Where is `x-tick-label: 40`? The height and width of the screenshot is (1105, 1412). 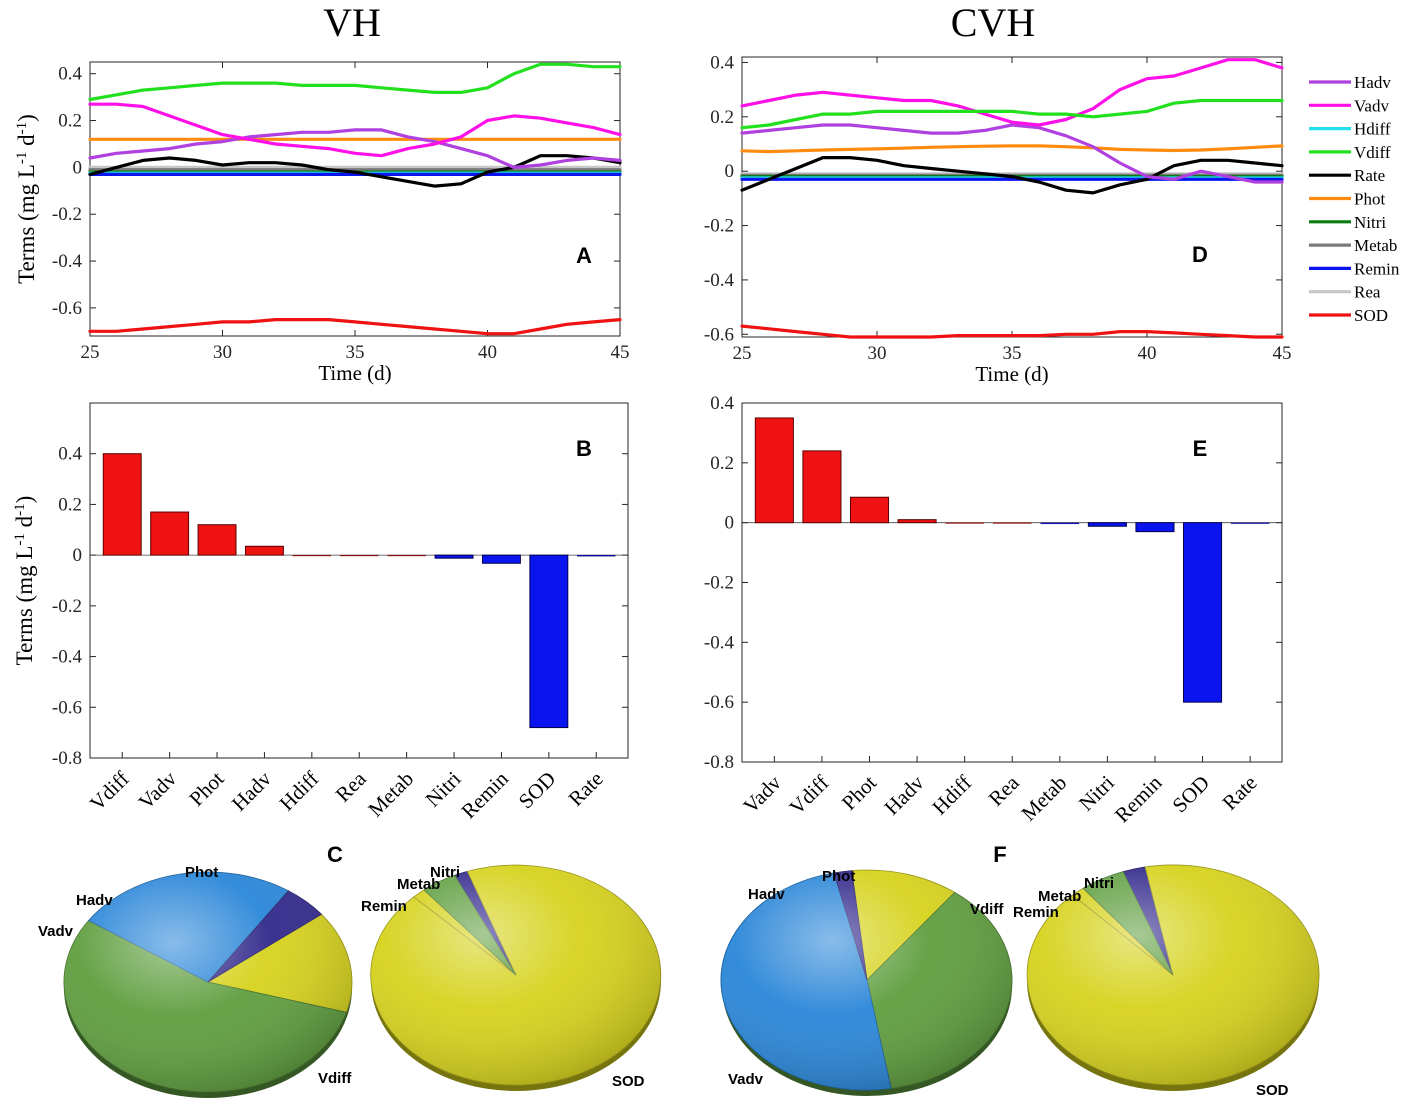
x-tick-label: 40 is located at coordinates (487, 352).